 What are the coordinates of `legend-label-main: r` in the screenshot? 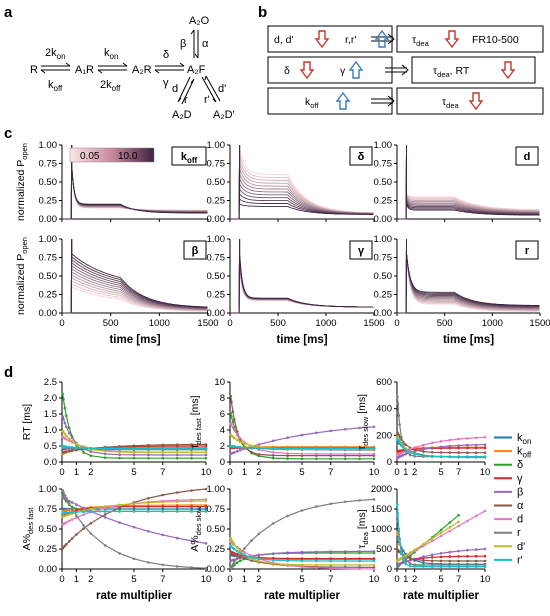 It's located at (519, 533).